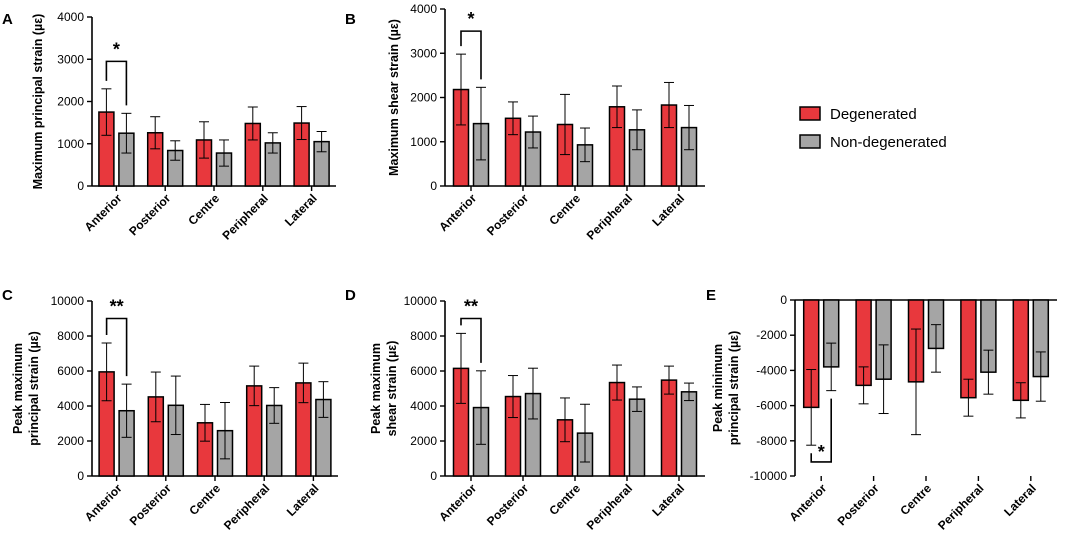  Describe the element at coordinates (810, 113) in the screenshot. I see `legend-swatch-degenerated` at that location.